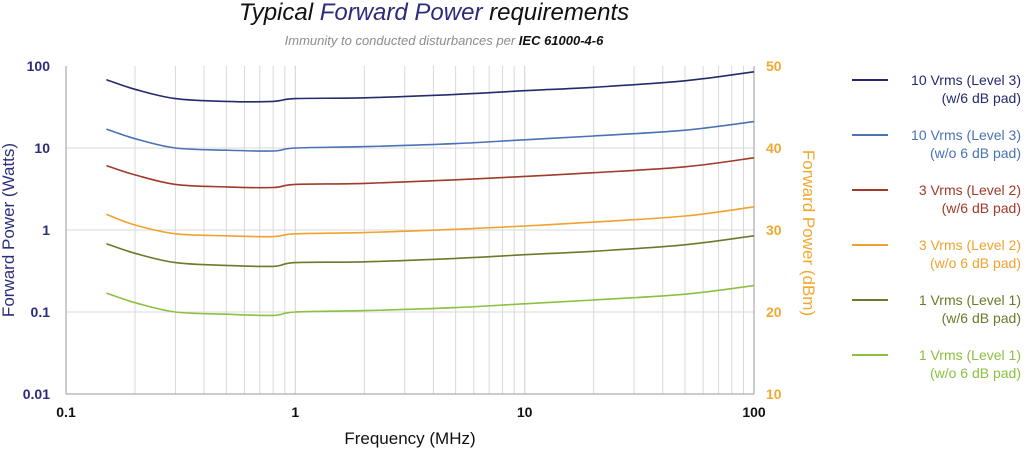  Describe the element at coordinates (774, 312) in the screenshot. I see `y-right-tick-label: 20` at that location.